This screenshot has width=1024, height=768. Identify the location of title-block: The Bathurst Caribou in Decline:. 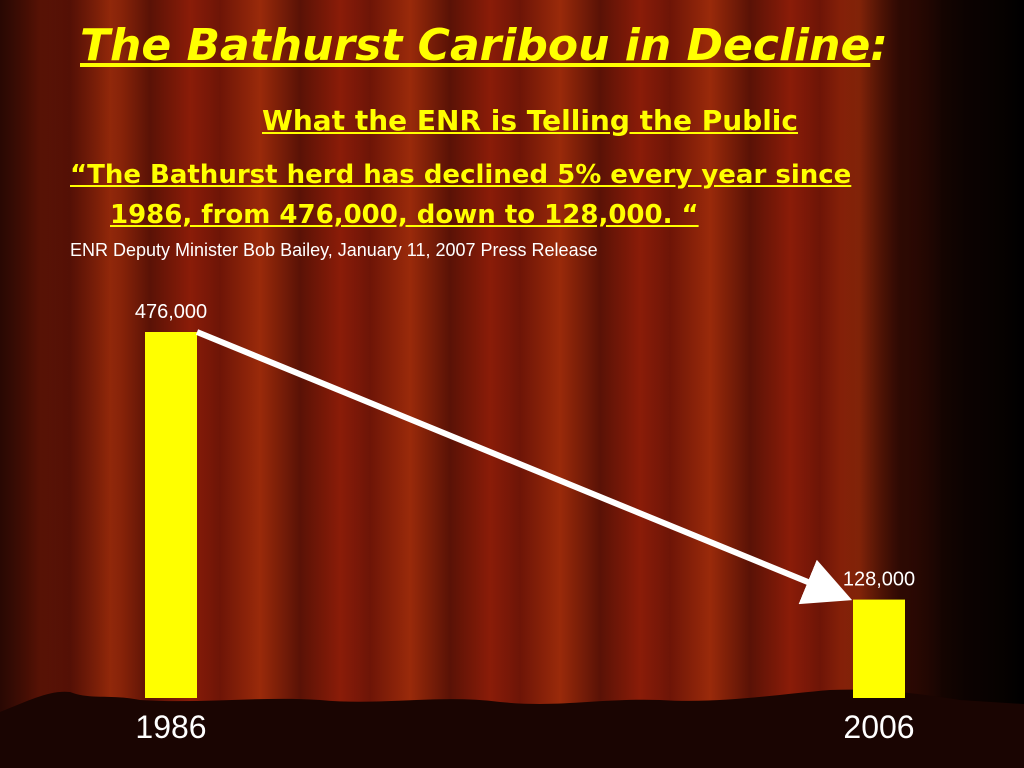
(484, 45).